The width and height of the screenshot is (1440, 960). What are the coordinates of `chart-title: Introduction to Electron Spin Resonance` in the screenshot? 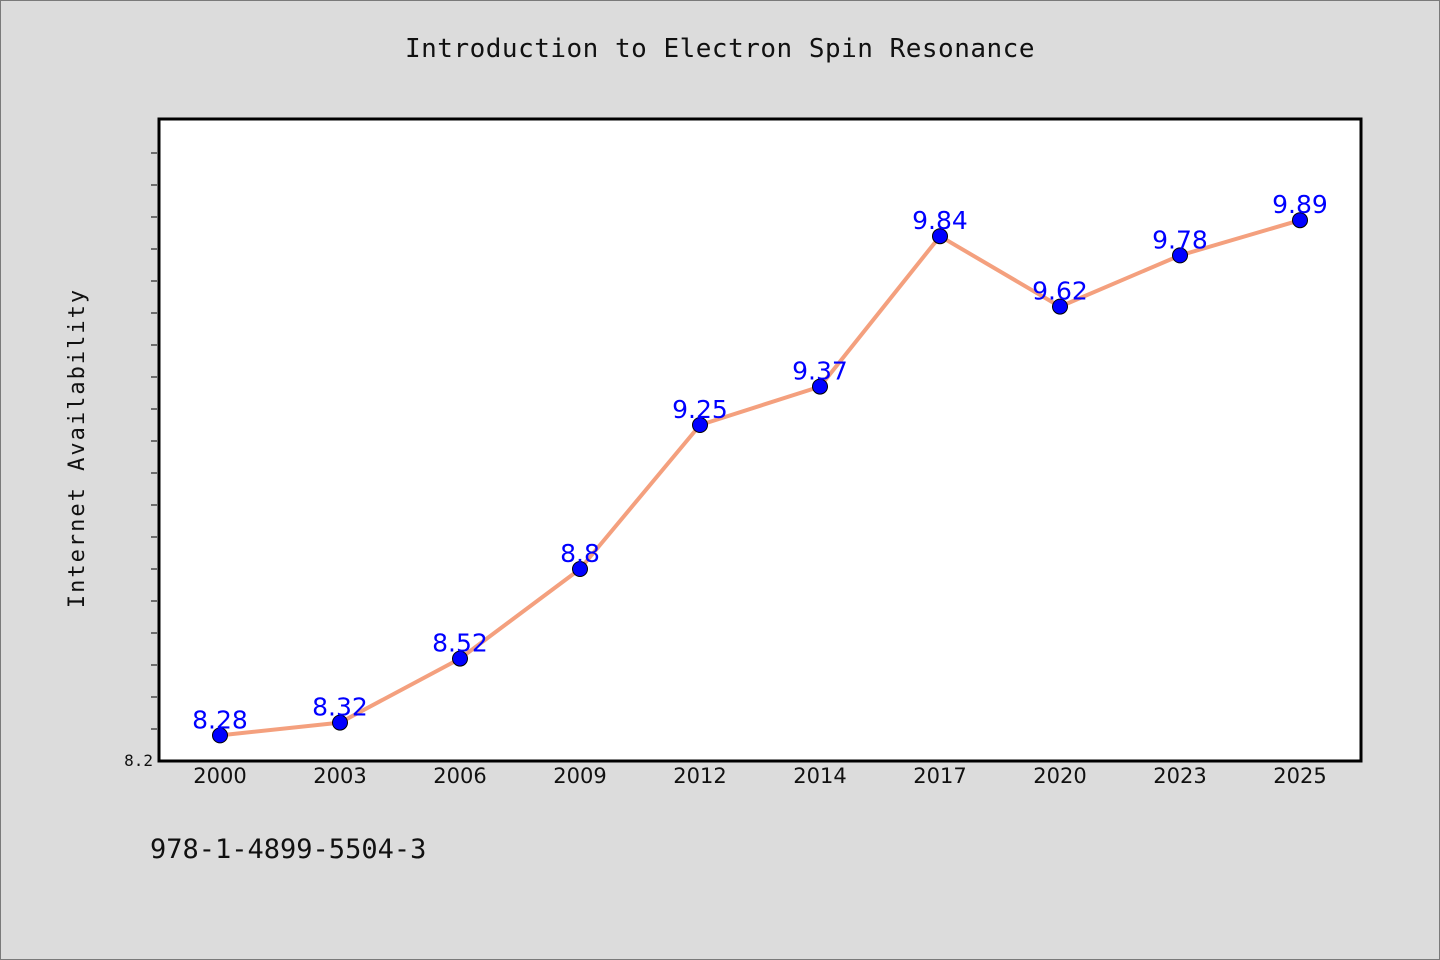 It's located at (720, 49).